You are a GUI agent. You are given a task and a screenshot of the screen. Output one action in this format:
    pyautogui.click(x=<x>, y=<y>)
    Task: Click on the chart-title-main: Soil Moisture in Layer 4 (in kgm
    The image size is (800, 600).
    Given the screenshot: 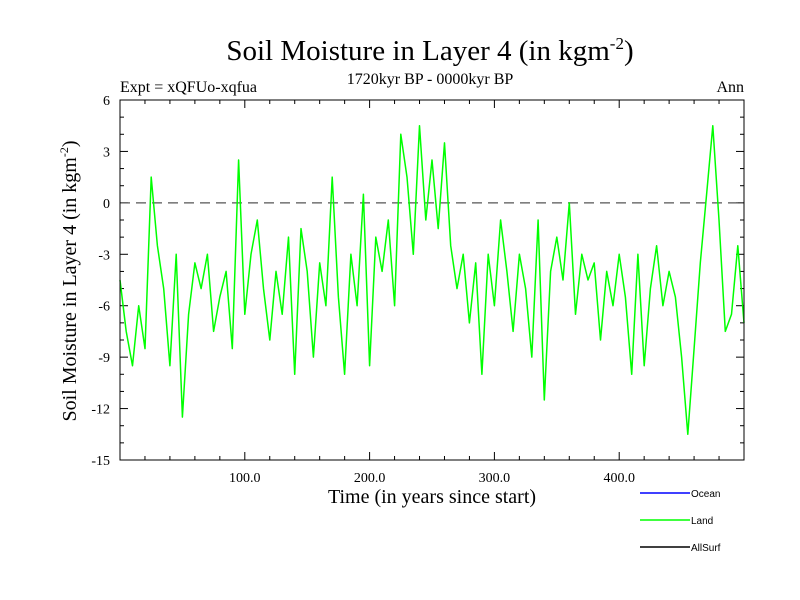 What is the action you would take?
    pyautogui.click(x=418, y=51)
    